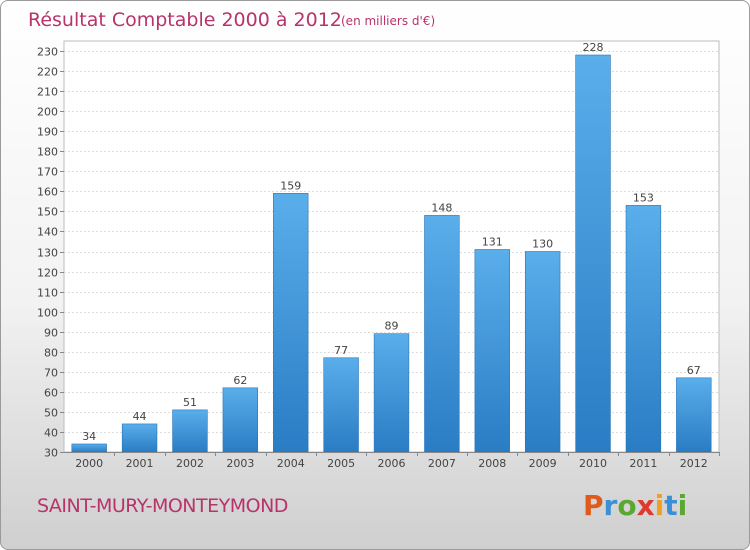 This screenshot has width=750, height=550. What do you see at coordinates (694, 370) in the screenshot?
I see `data-label: 67` at bounding box center [694, 370].